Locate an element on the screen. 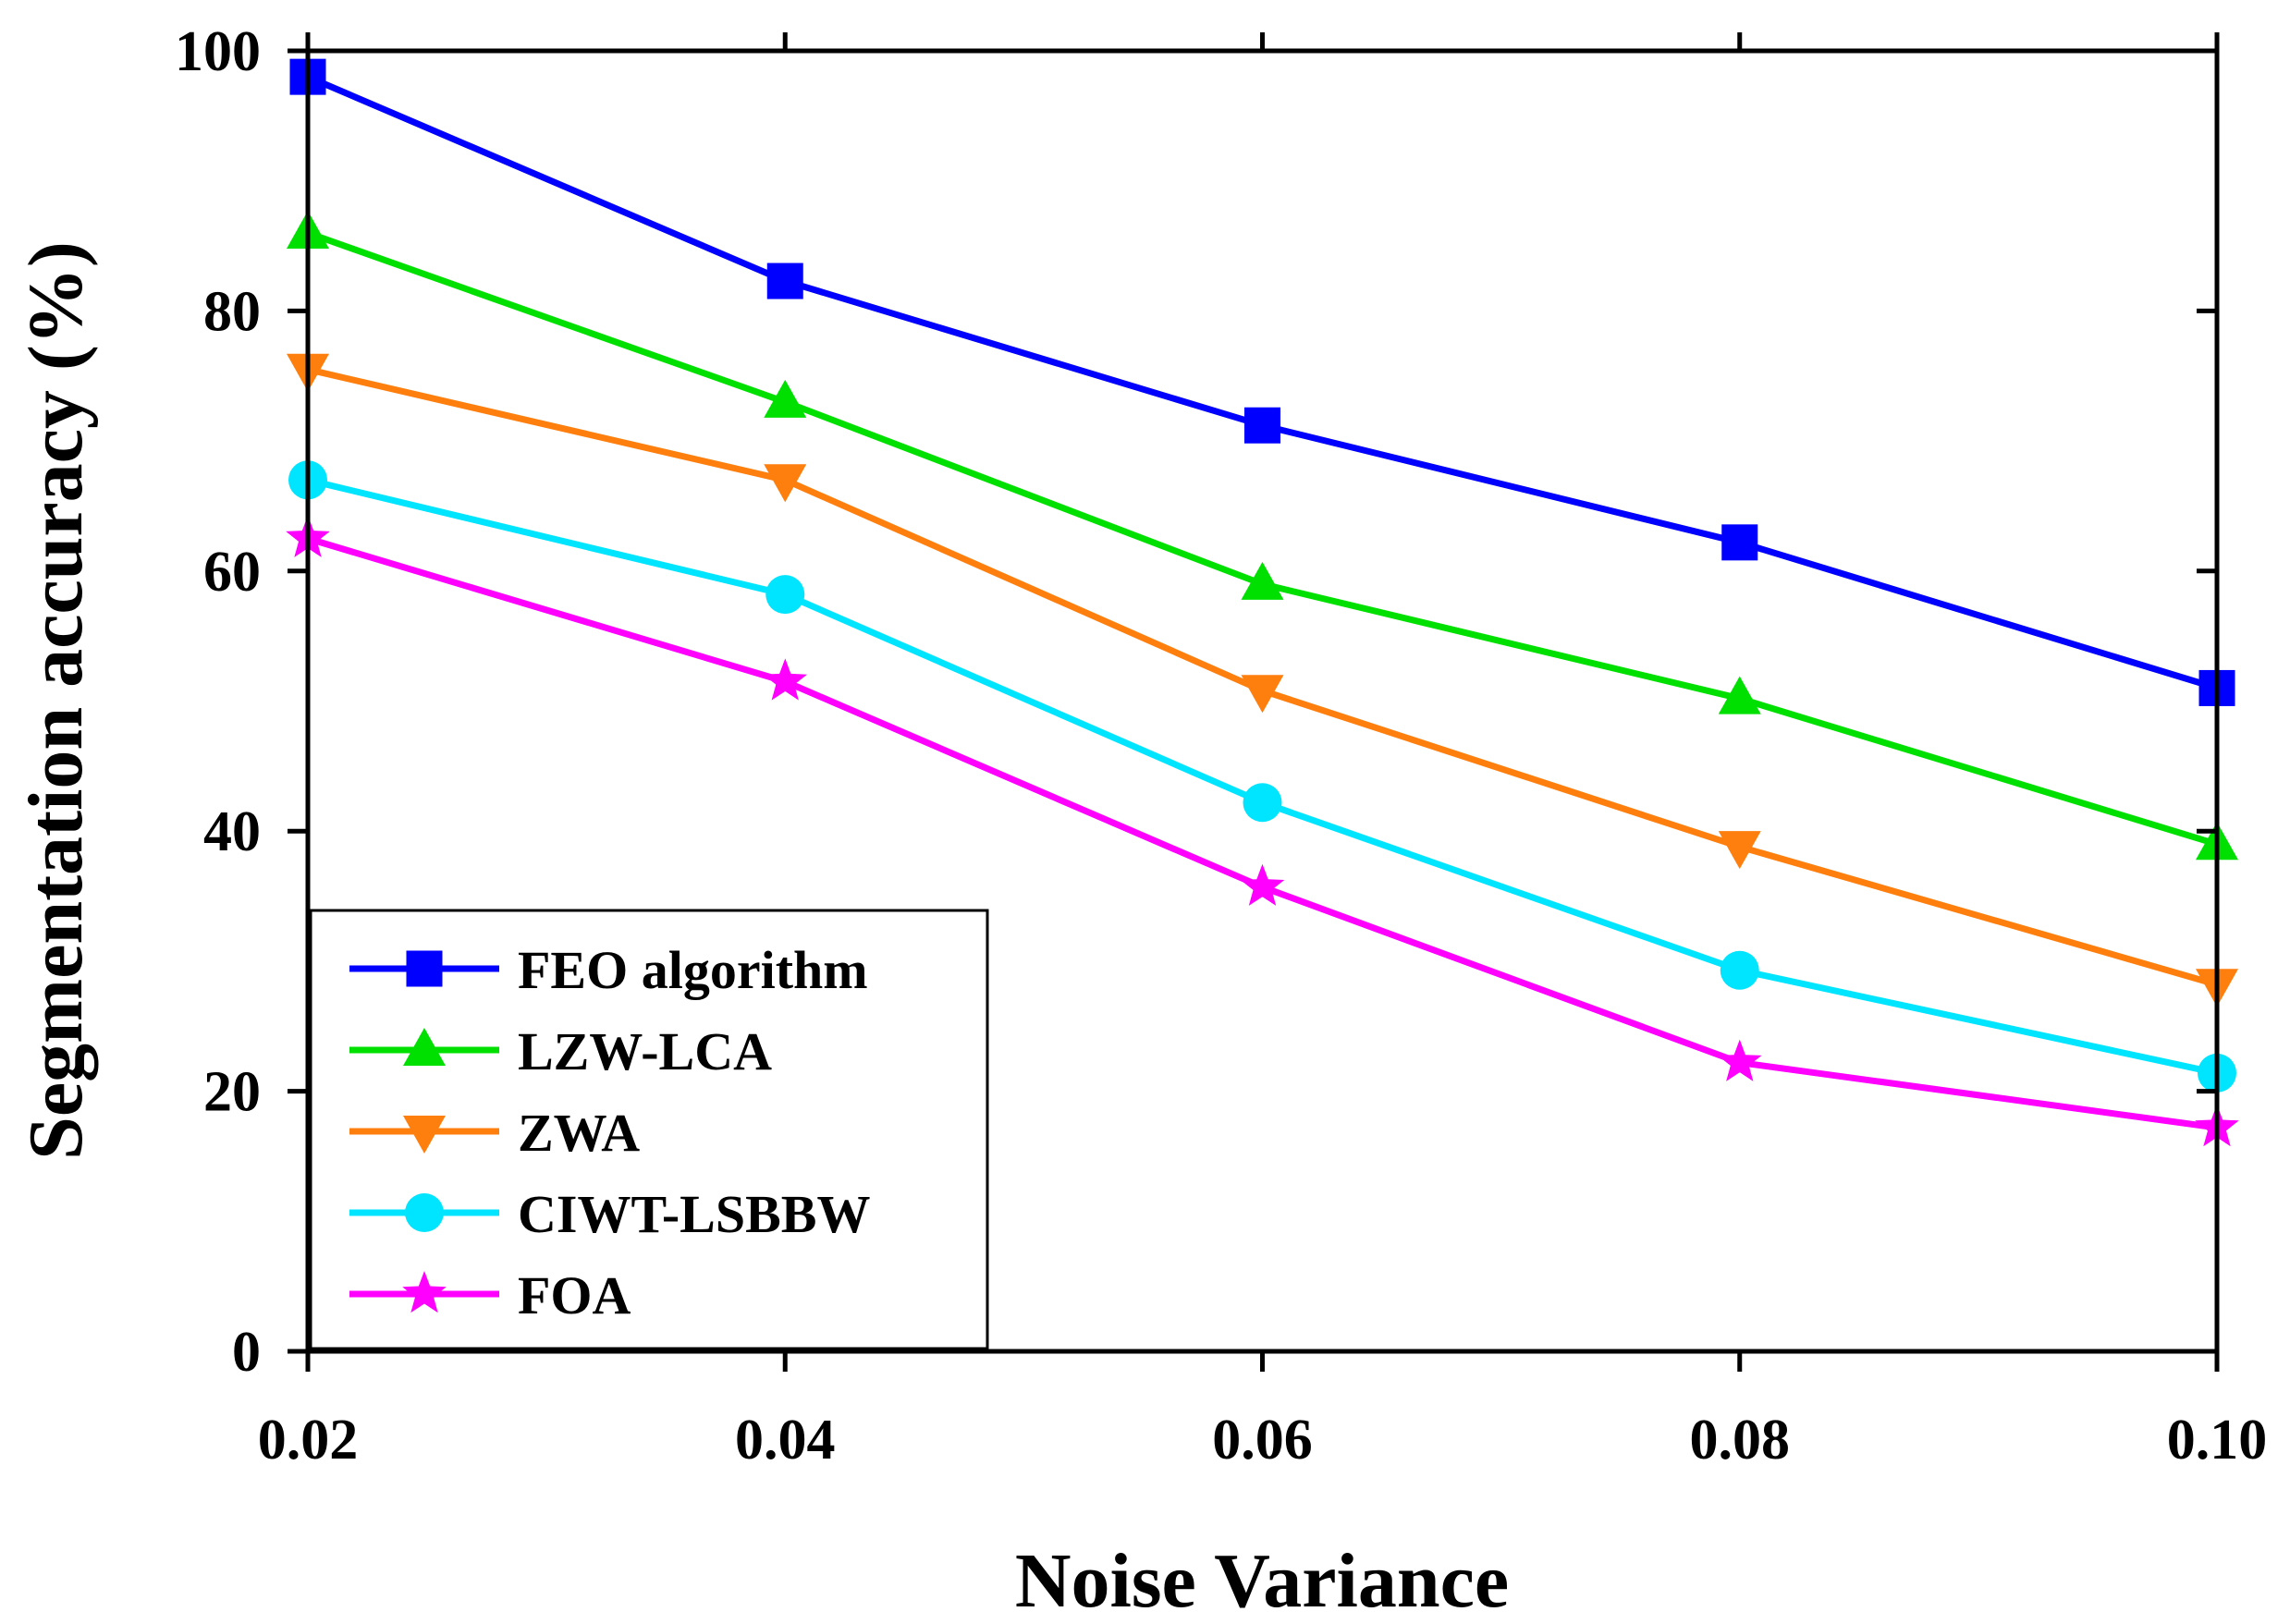 The height and width of the screenshot is (1624, 2290). legend-item-lzw-lca: LZW-LCA is located at coordinates (560, 1051).